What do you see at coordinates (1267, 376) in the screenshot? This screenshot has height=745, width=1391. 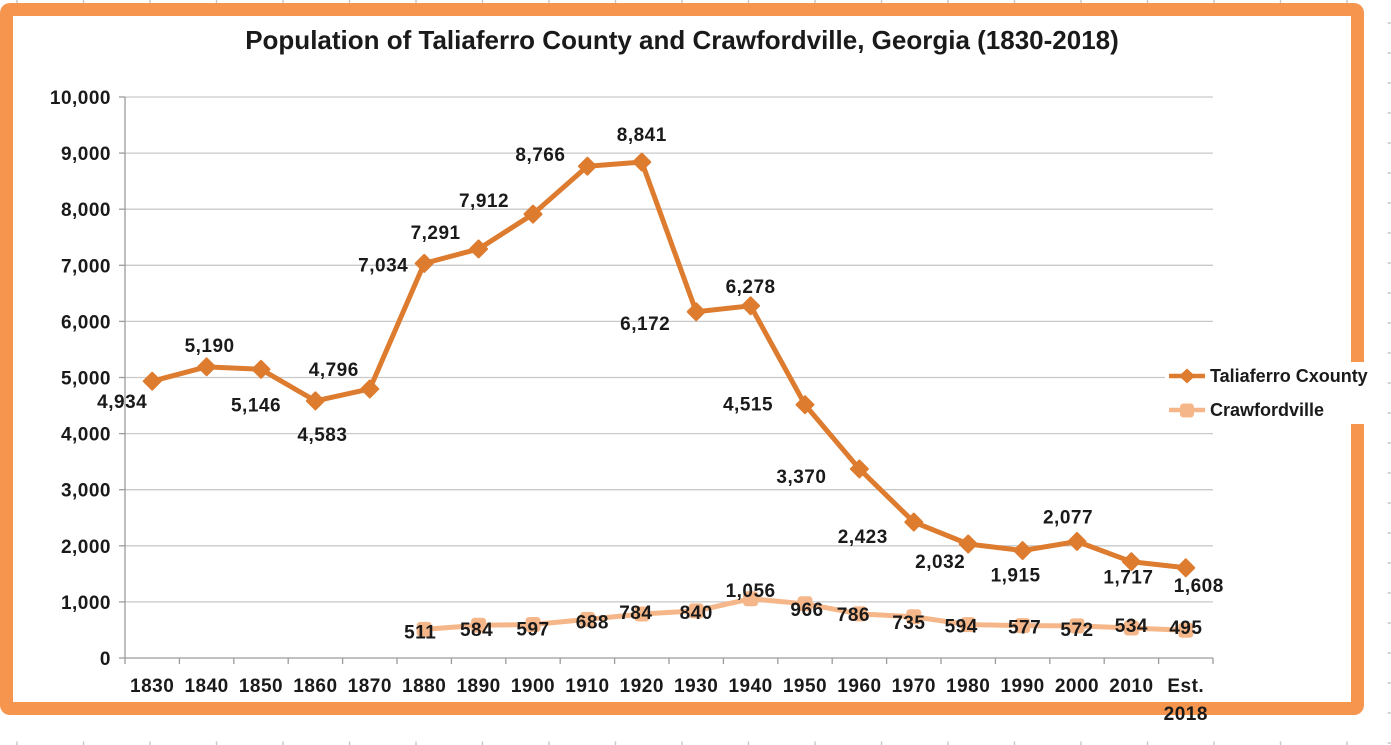 I see `legend-item-taliaferro-county: Taliaferro Cxounty` at bounding box center [1267, 376].